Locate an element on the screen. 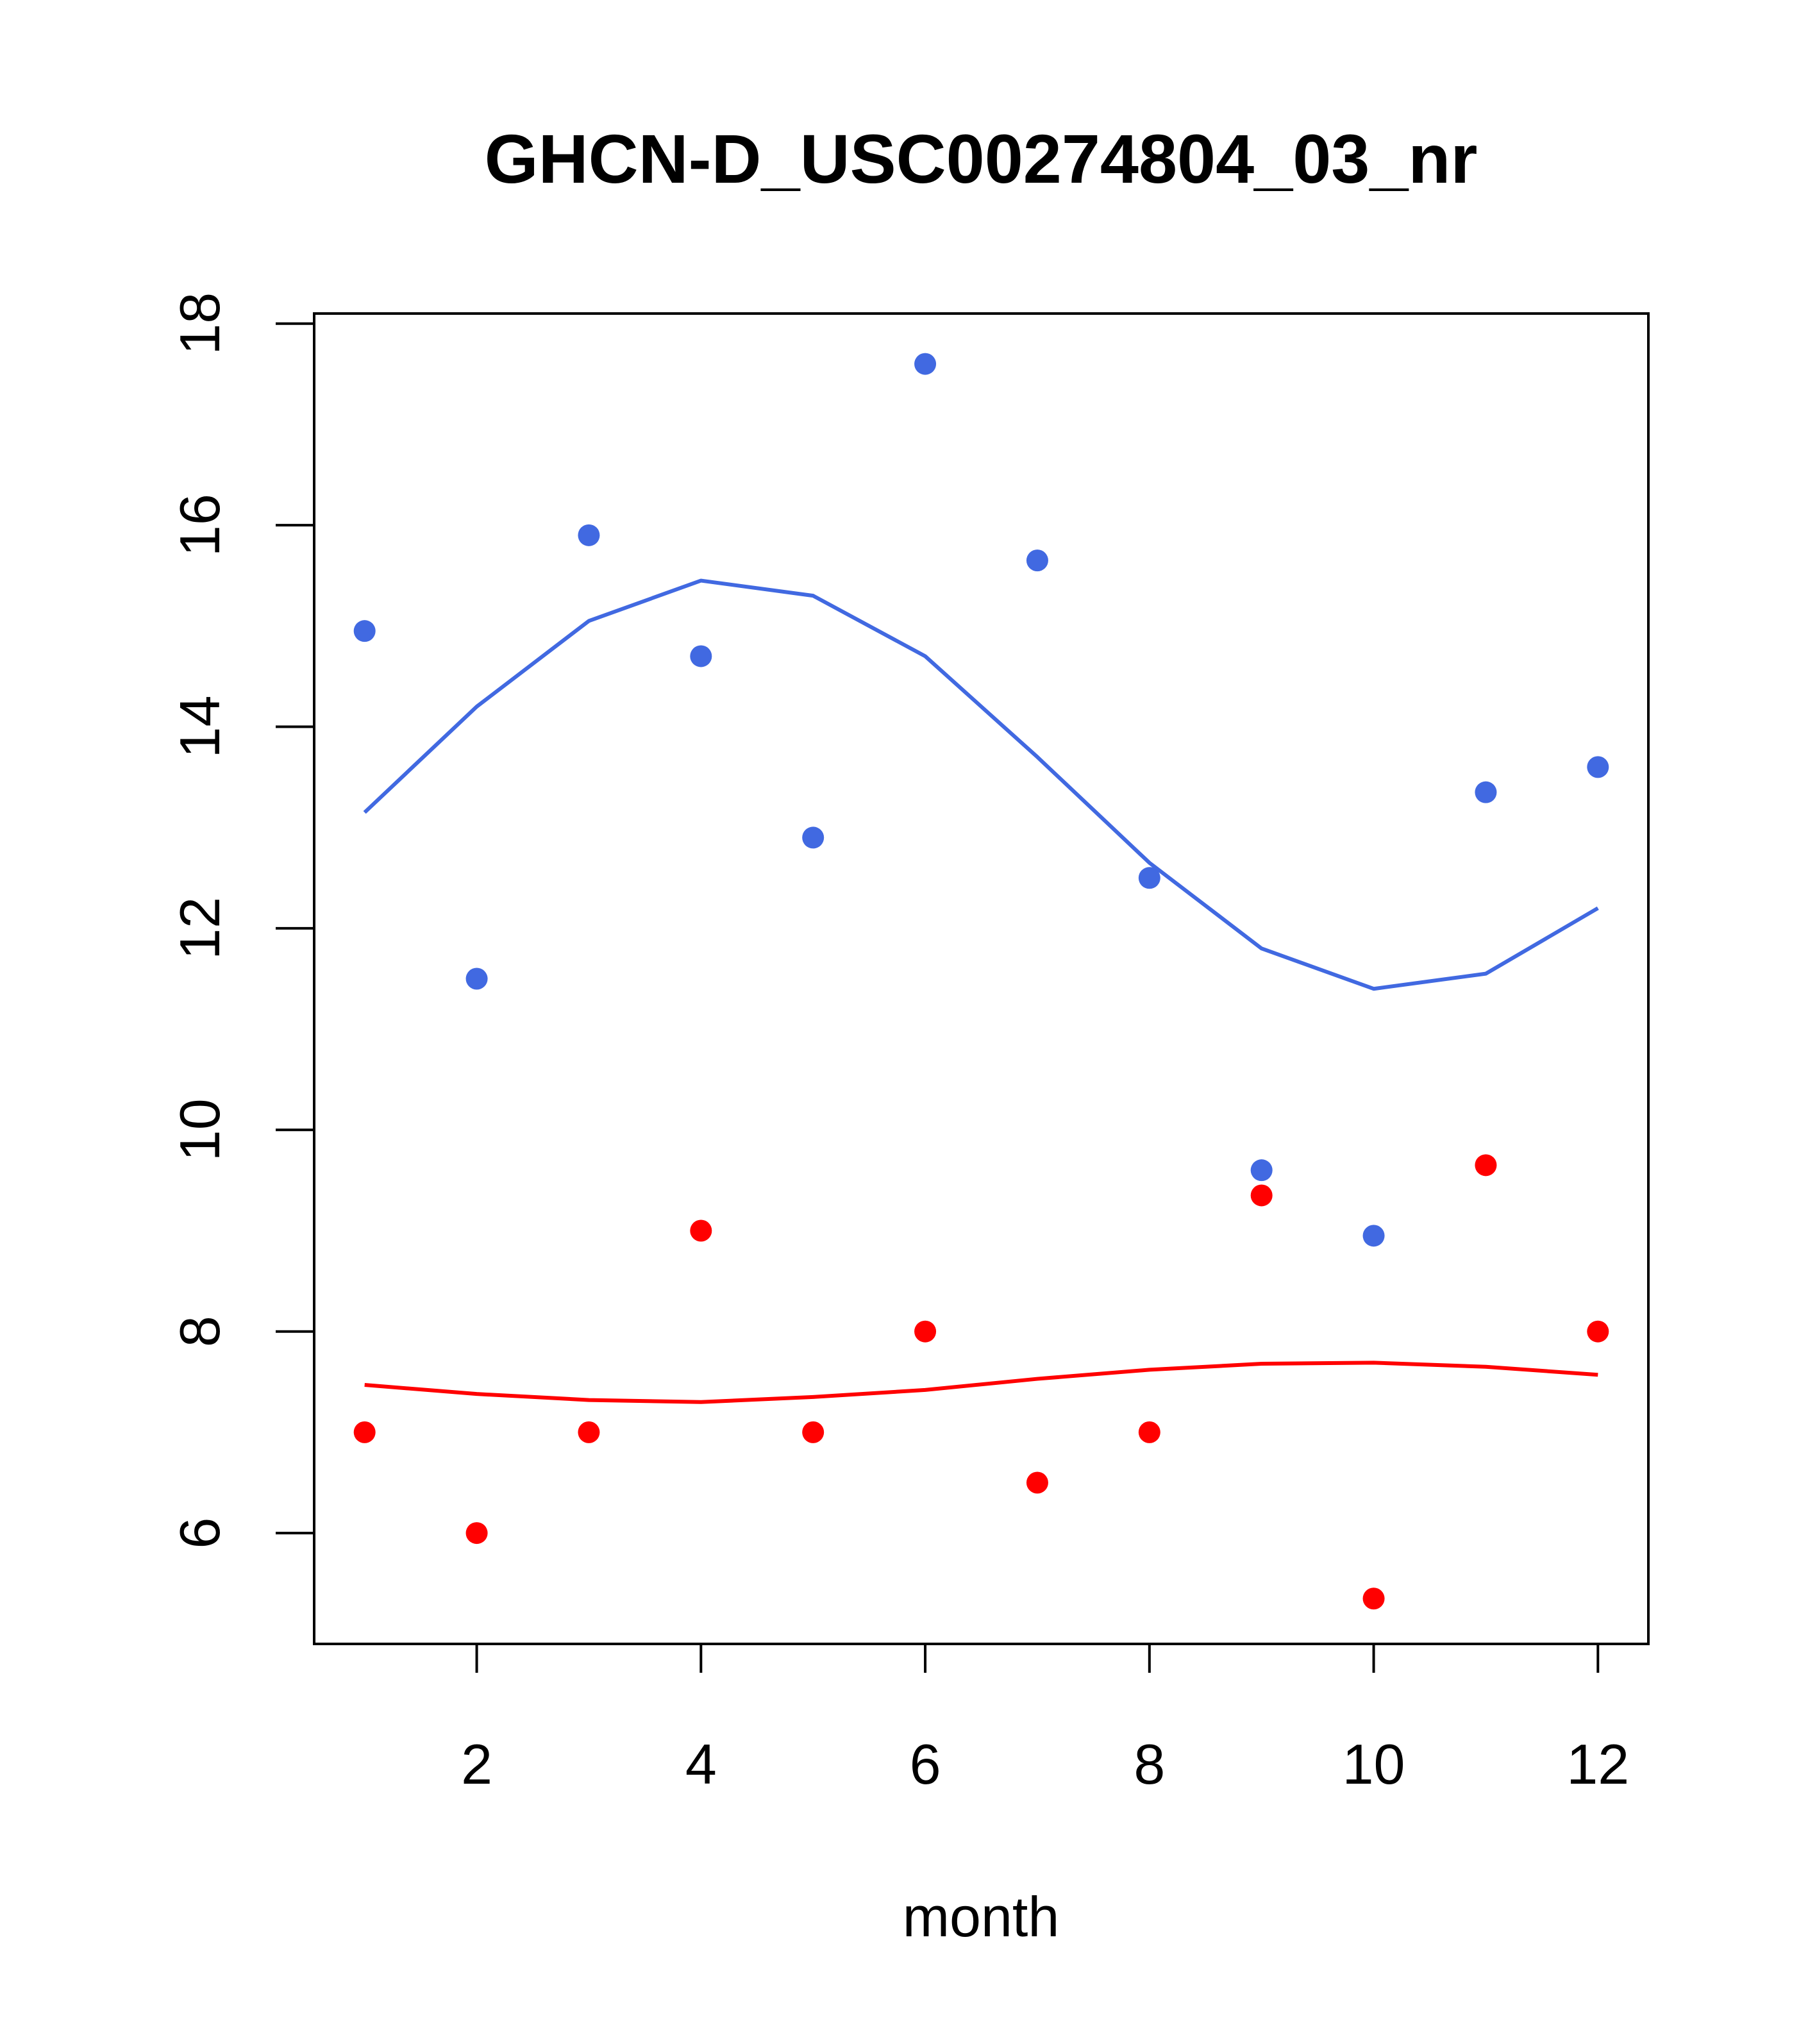 The image size is (1817, 2044). y-tick-label: 12 is located at coordinates (200, 928).